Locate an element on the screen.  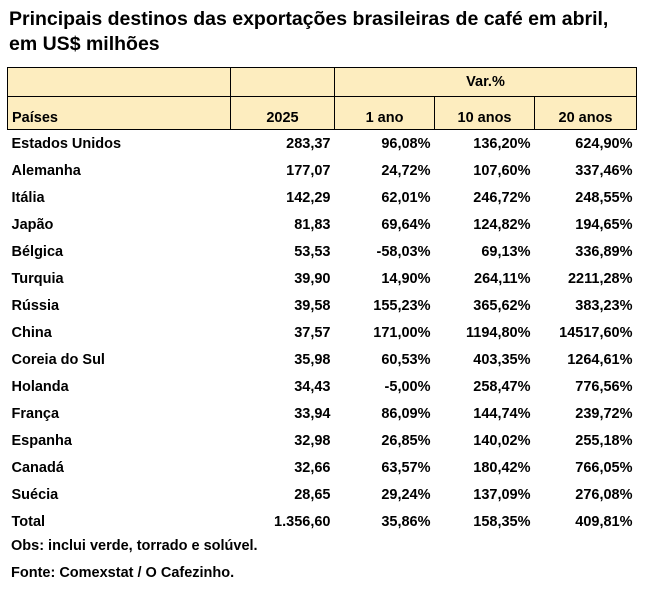
var-1-year-cell: 14,90% is located at coordinates (406, 278).